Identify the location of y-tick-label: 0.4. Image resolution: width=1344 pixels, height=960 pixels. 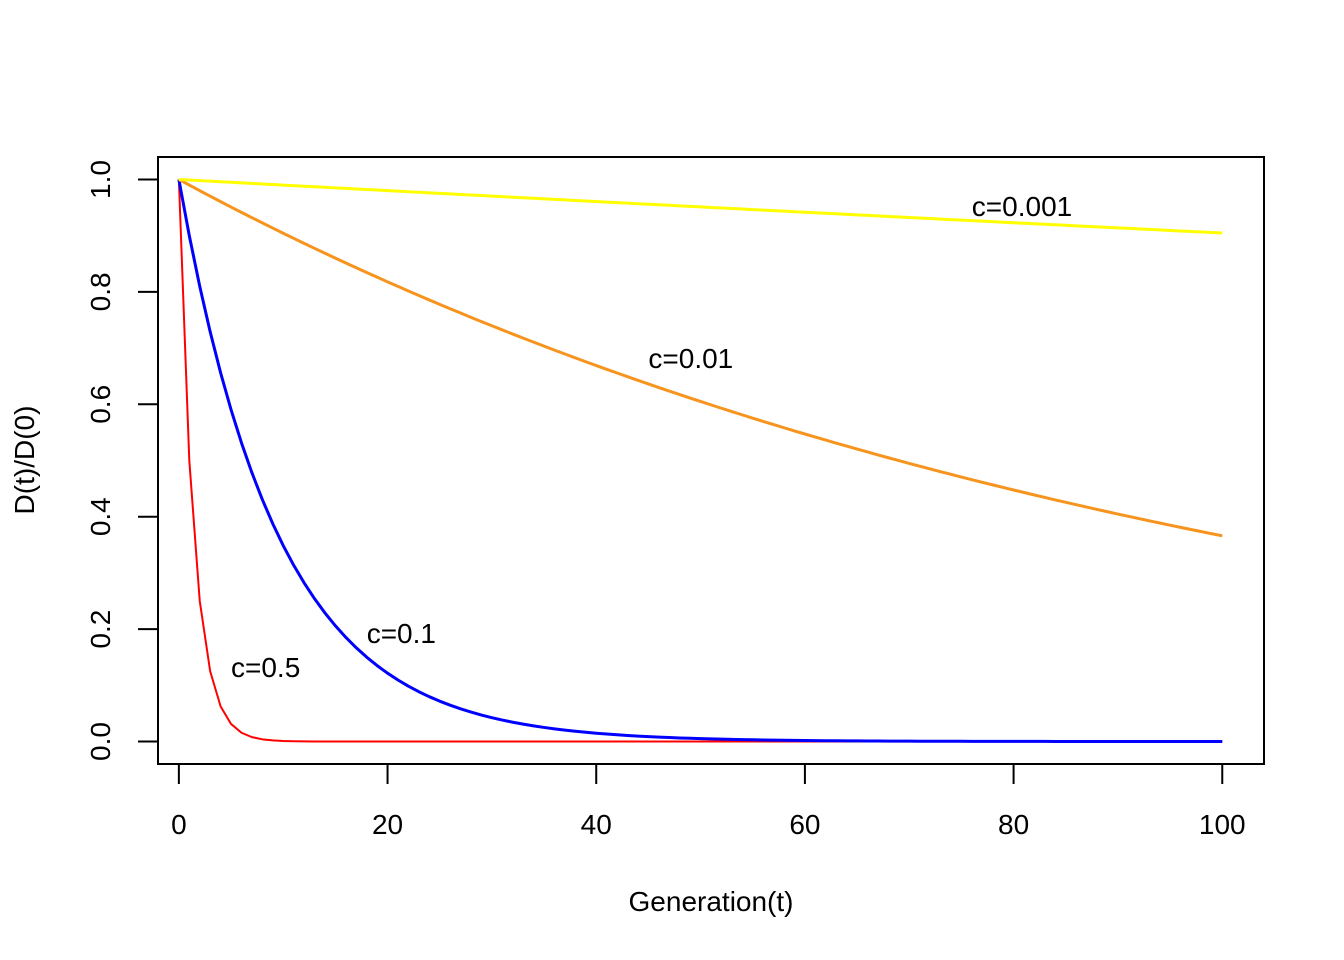
(100, 516).